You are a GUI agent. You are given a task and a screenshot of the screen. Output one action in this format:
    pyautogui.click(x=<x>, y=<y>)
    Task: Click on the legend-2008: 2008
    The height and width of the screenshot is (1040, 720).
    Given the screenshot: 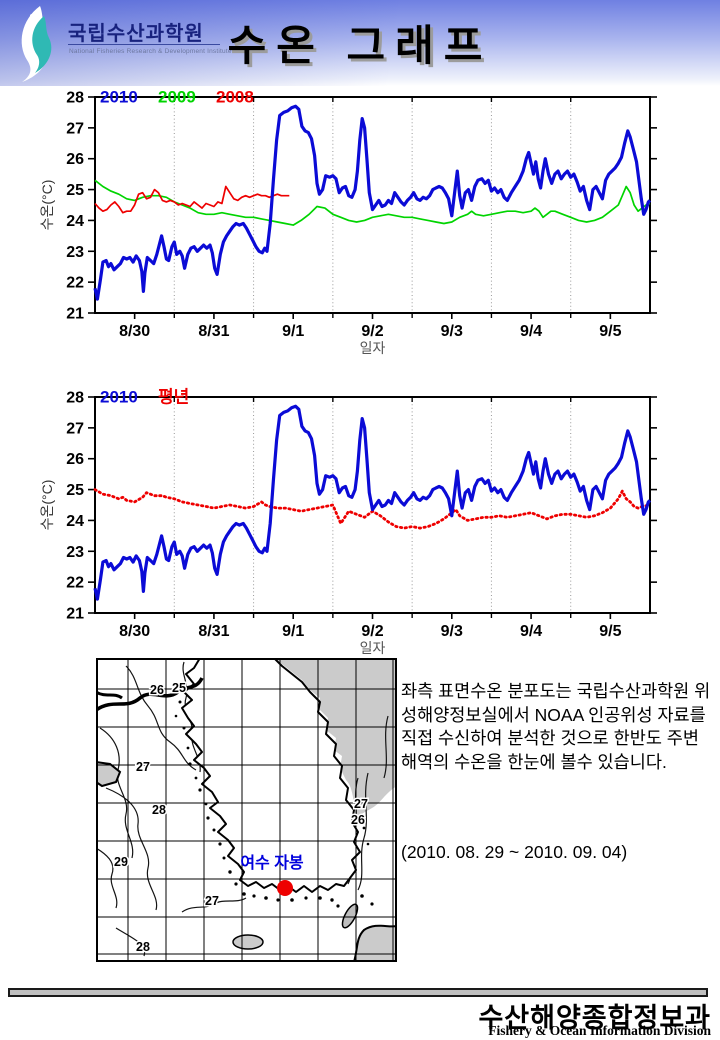 What is the action you would take?
    pyautogui.click(x=235, y=97)
    